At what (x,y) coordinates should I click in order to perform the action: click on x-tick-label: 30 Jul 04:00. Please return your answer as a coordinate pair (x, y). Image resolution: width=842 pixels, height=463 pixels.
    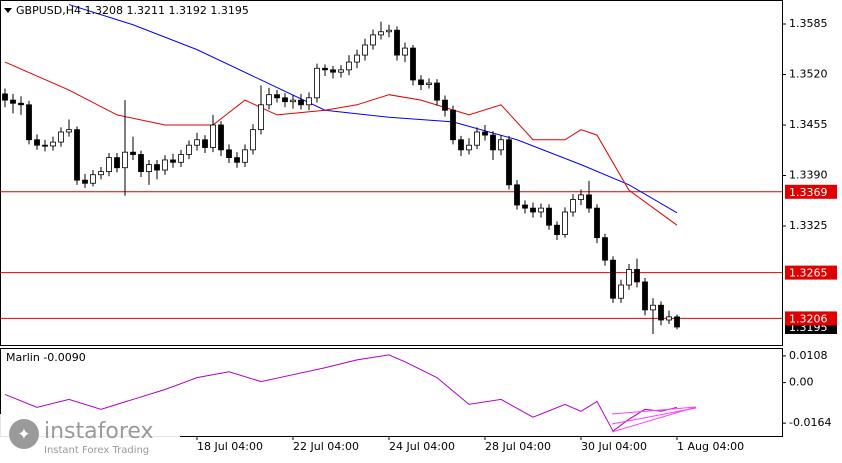
    Looking at the image, I should click on (614, 446).